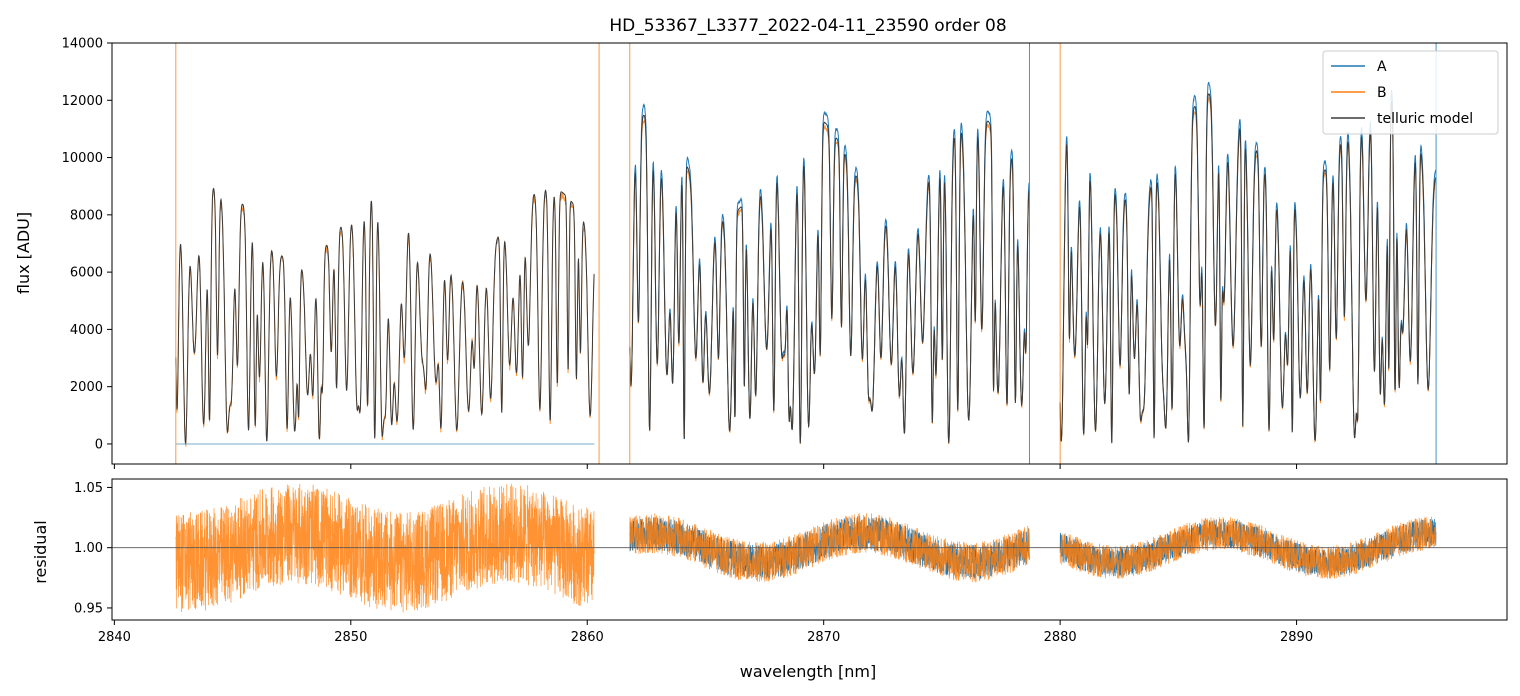 This screenshot has height=696, width=1520. Describe the element at coordinates (807, 26) in the screenshot. I see `chart-title: HD_53367_L3377_2022-04-11_23590 order 08` at that location.